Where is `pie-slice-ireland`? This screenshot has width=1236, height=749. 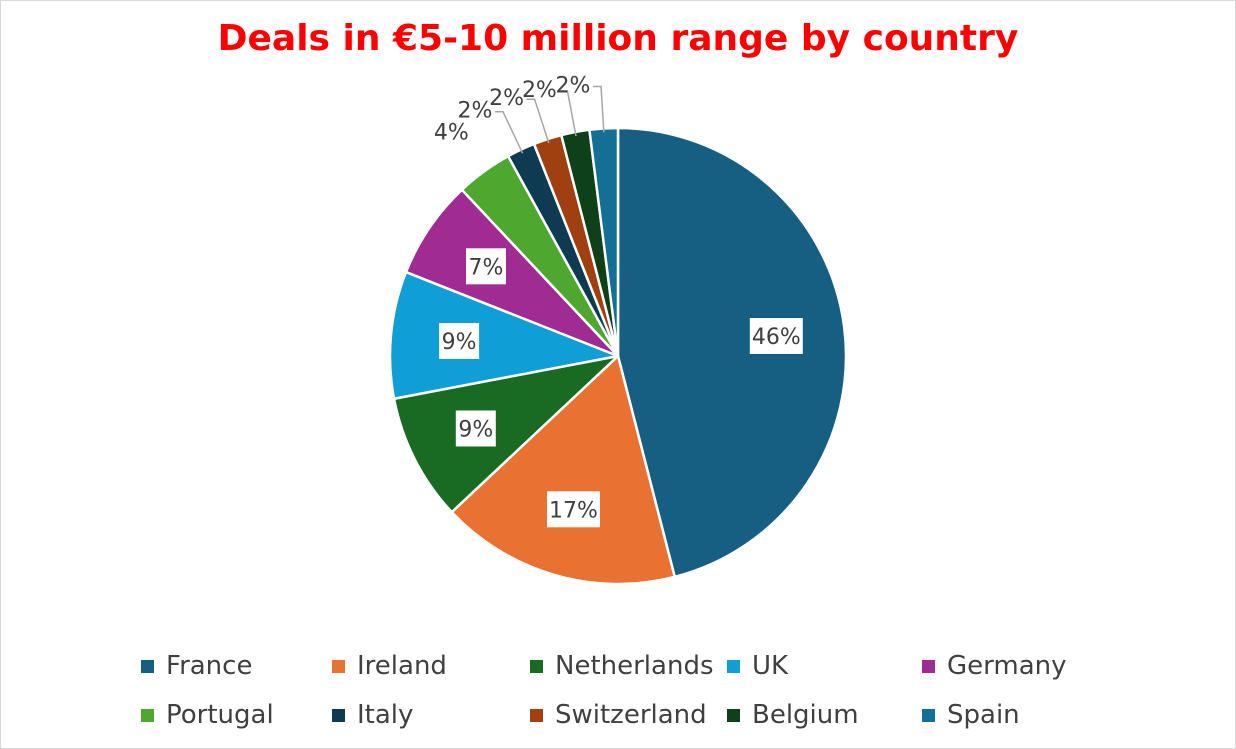
pie-slice-ireland is located at coordinates (563, 470).